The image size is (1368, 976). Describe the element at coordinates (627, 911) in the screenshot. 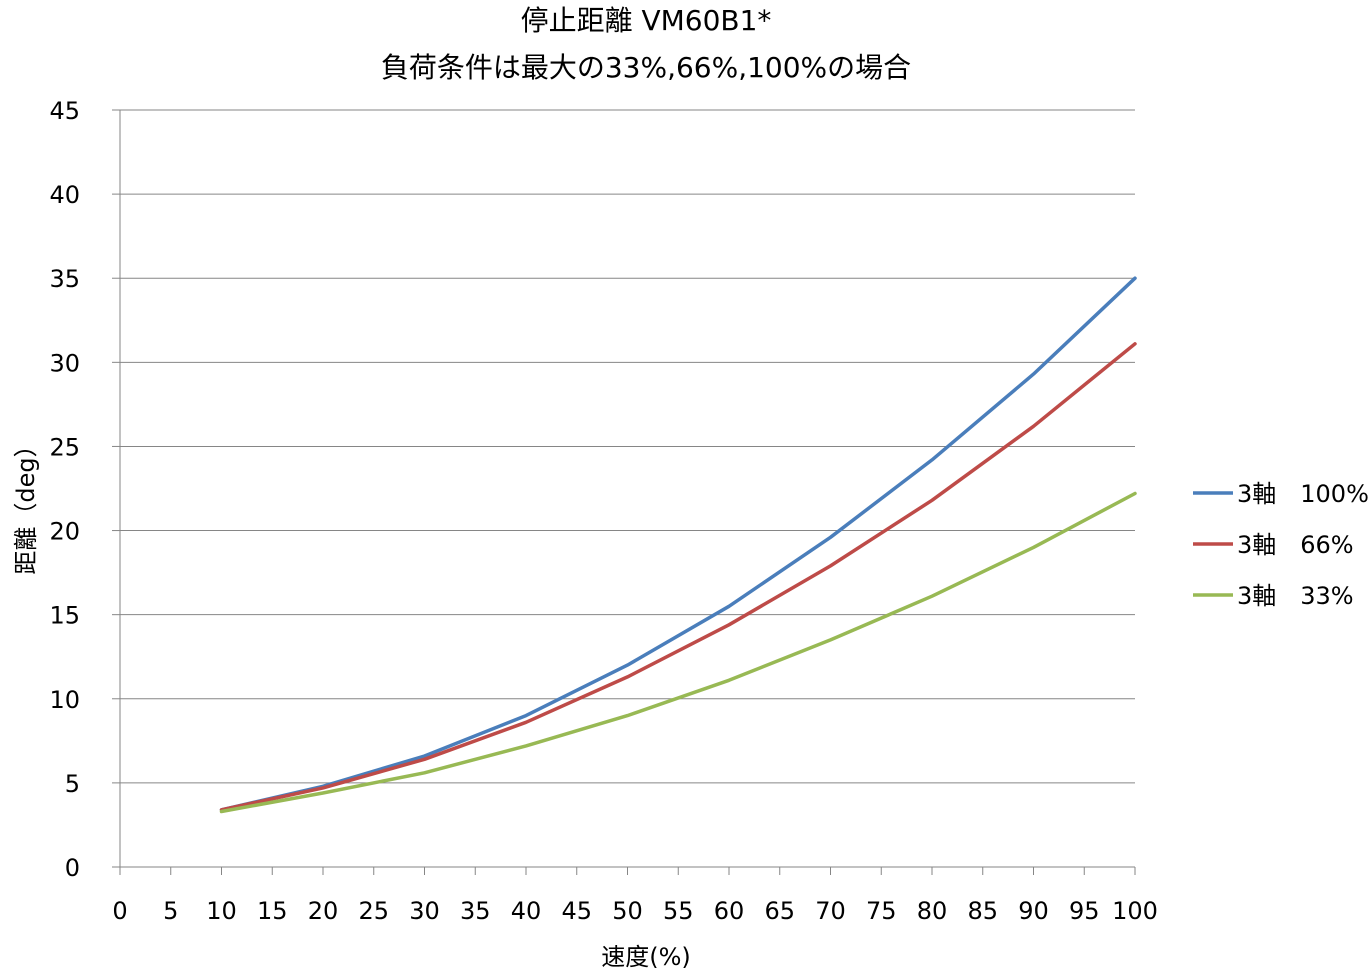

I see `x-tick-label: 50` at that location.